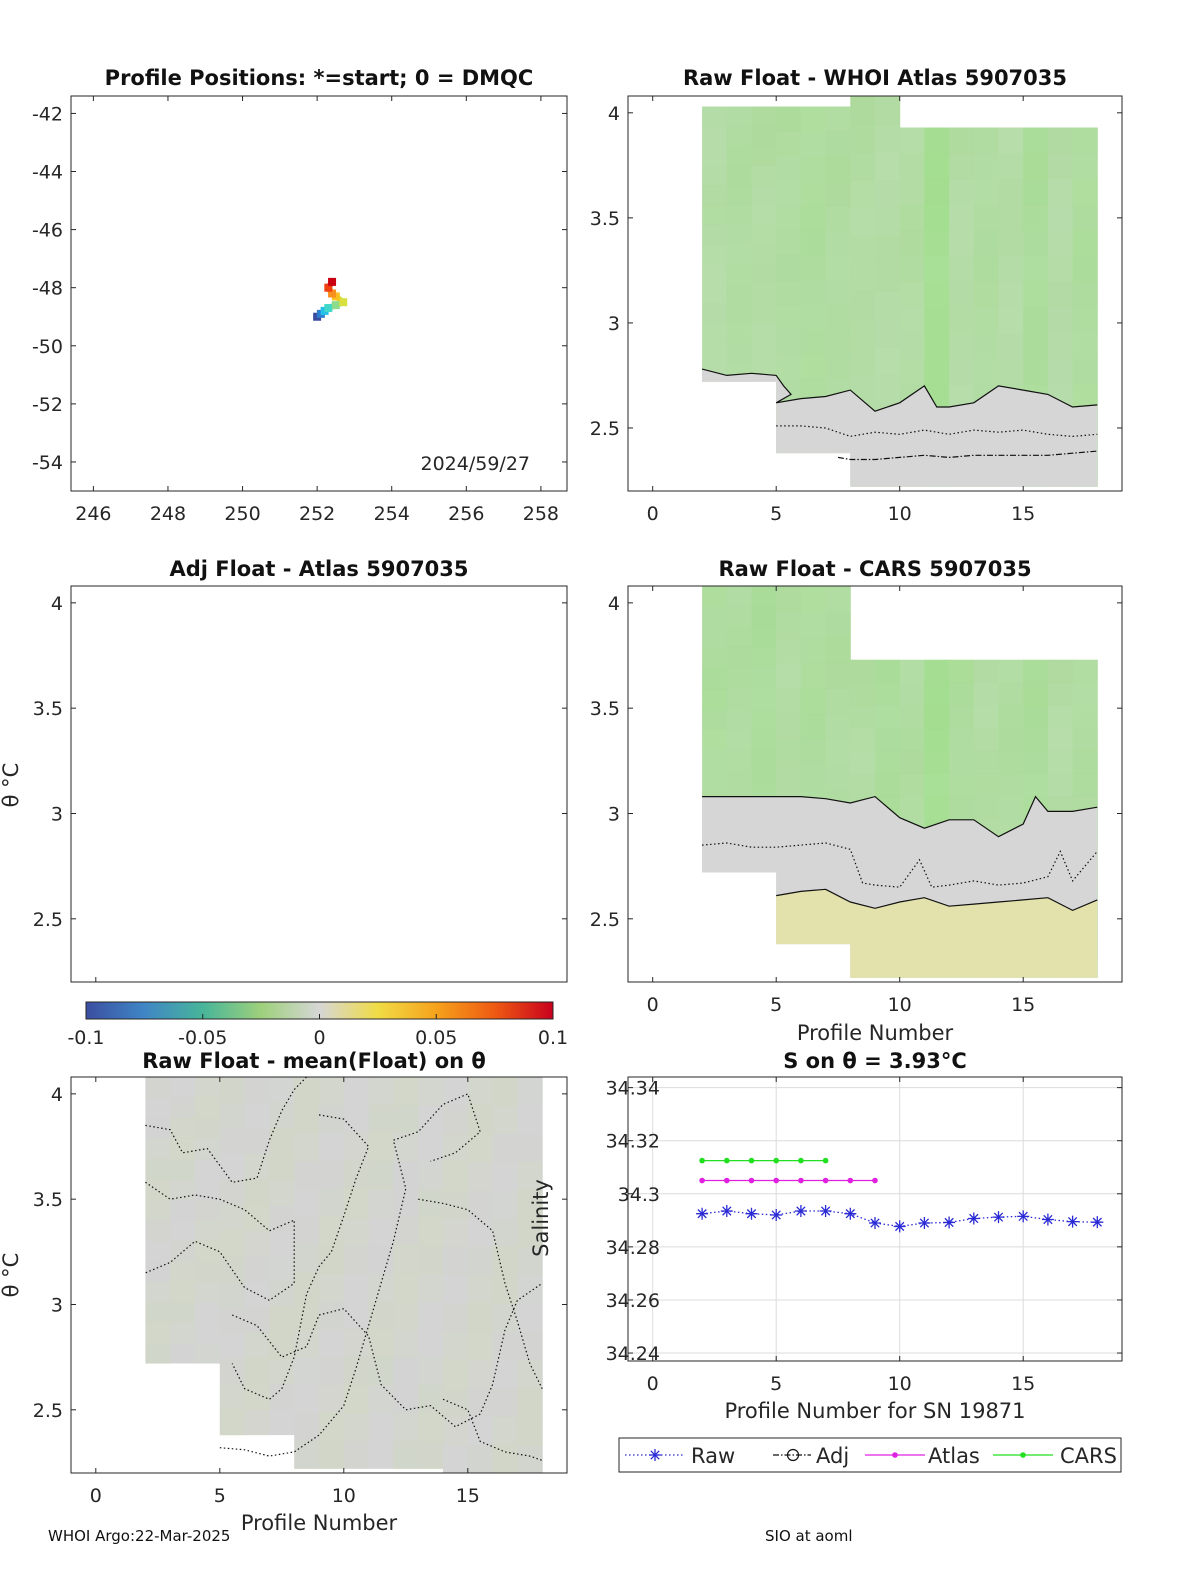 This screenshot has height=1575, width=1200. What do you see at coordinates (841, 1236) in the screenshot?
I see `salinity-xticks: 0 5 10 15` at bounding box center [841, 1236].